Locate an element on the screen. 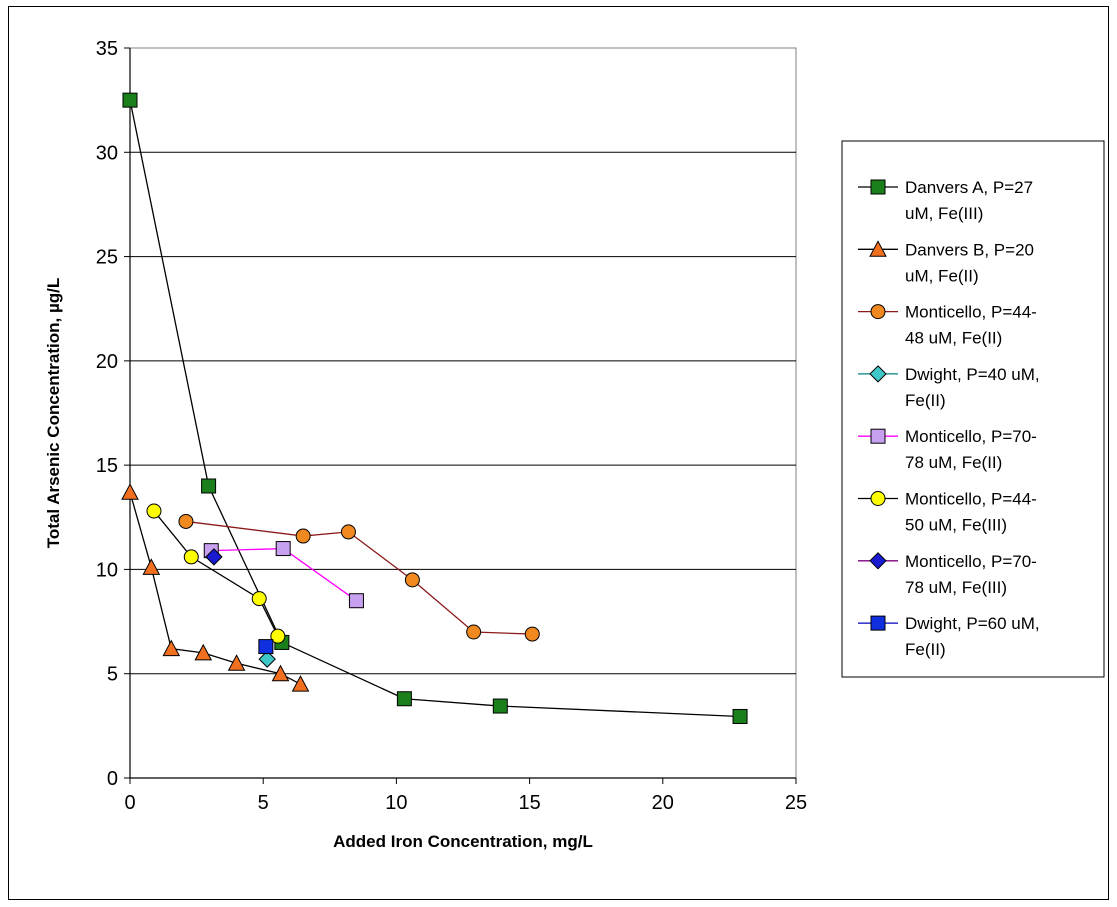 The height and width of the screenshot is (907, 1117). x-tick-label: 0 is located at coordinates (129, 803).